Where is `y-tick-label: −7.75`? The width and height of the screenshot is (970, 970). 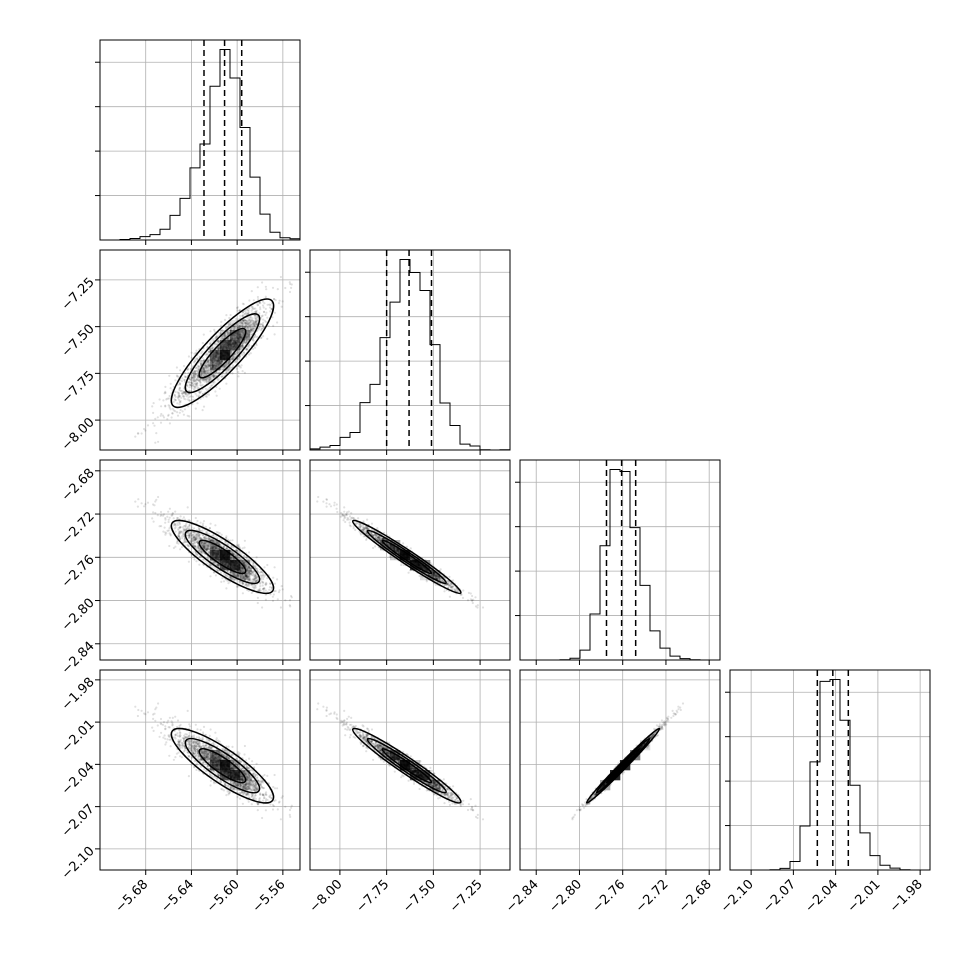 y-tick-label: −7.75 is located at coordinates (78, 387).